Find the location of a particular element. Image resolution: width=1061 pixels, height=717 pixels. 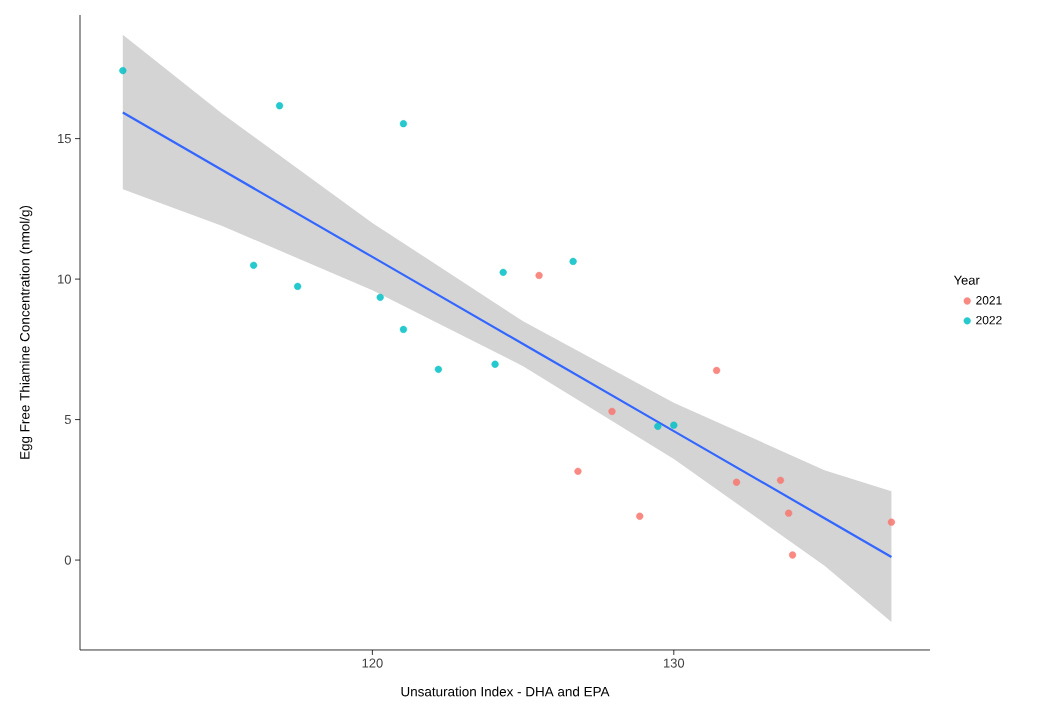

y-tick-label: 15 is located at coordinates (64, 139).